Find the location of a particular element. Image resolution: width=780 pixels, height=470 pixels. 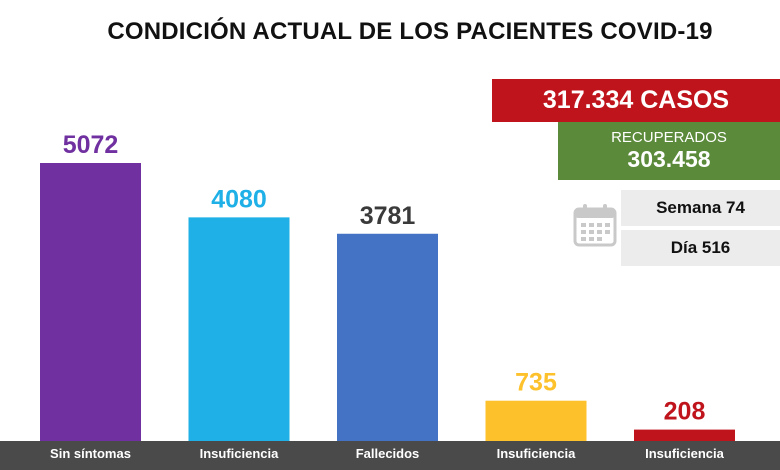

bar-value-label-2: 3781 is located at coordinates (388, 216).